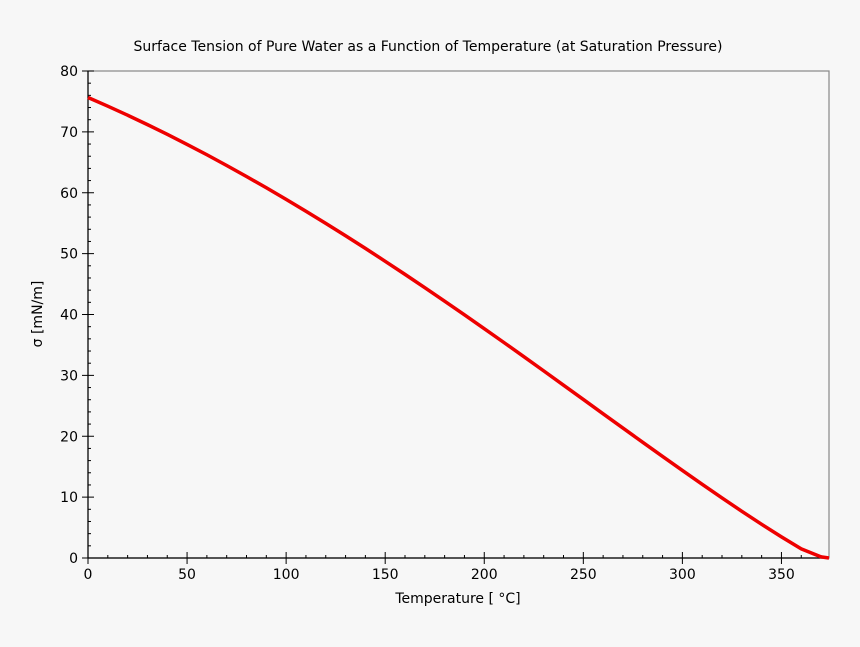 This screenshot has width=860, height=647. Describe the element at coordinates (187, 575) in the screenshot. I see `x-tick-label: 50` at that location.